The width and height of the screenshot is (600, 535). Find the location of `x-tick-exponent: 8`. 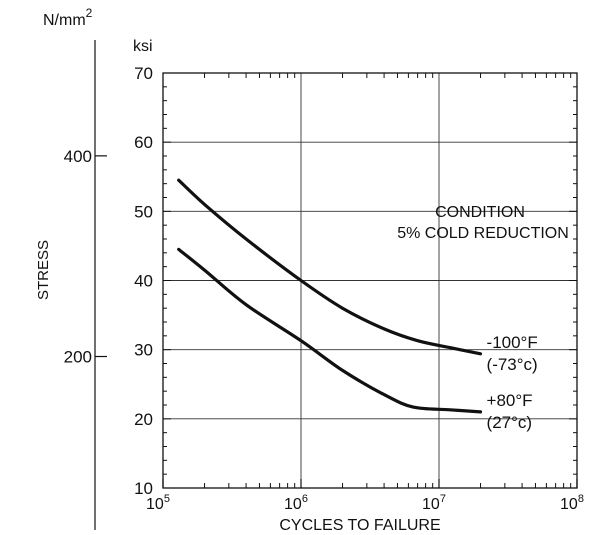

x-tick-exponent: 8 is located at coordinates (581, 499).